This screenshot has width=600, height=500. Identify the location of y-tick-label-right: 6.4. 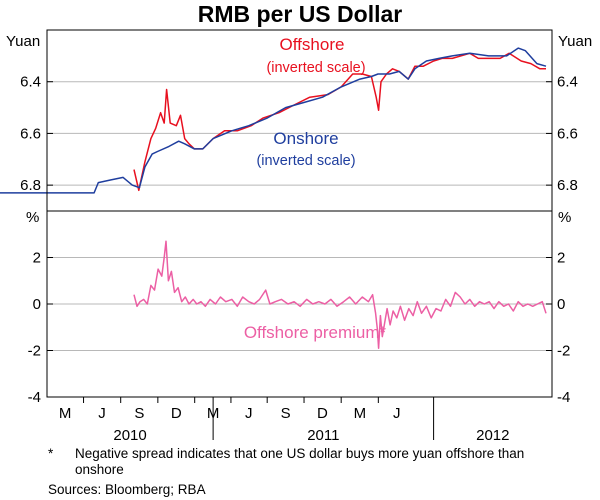
(567, 82).